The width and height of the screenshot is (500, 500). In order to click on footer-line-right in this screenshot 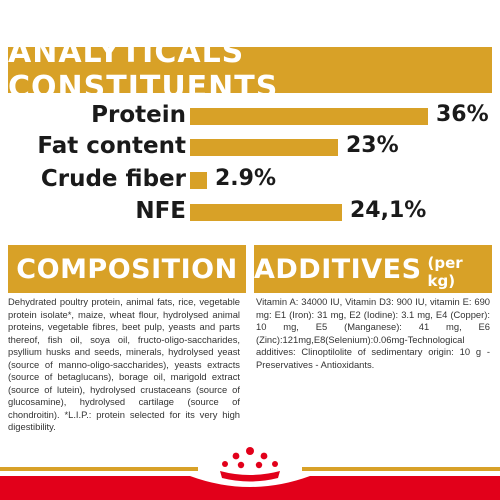, I will do `click(401, 469)`.